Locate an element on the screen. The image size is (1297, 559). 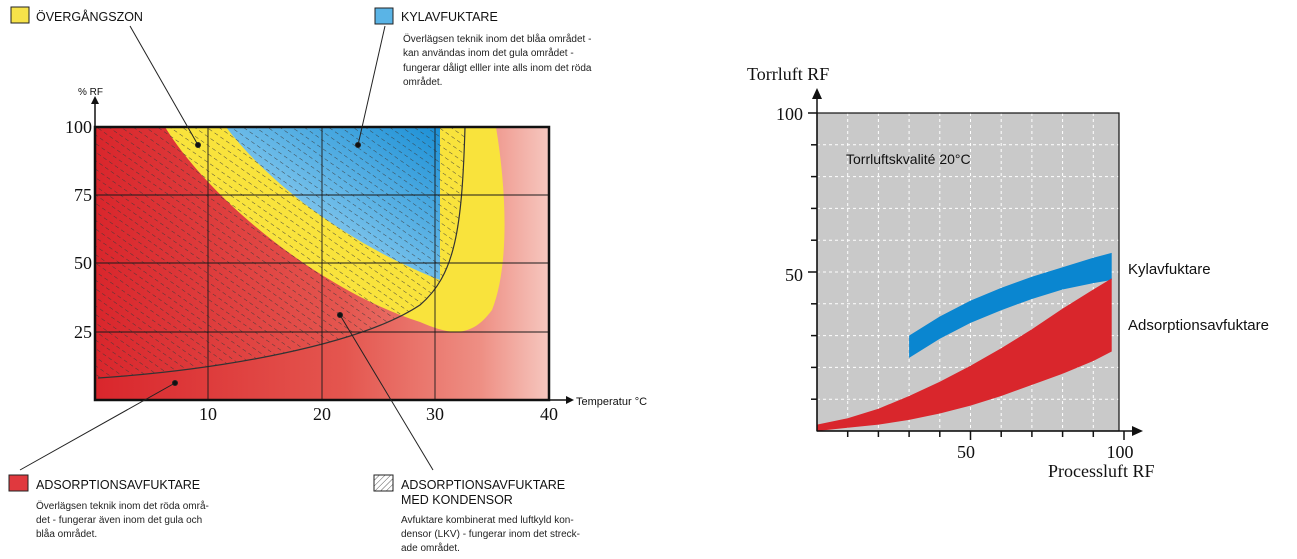
right-y-axis-label: Torrluft RF is located at coordinates (788, 74).